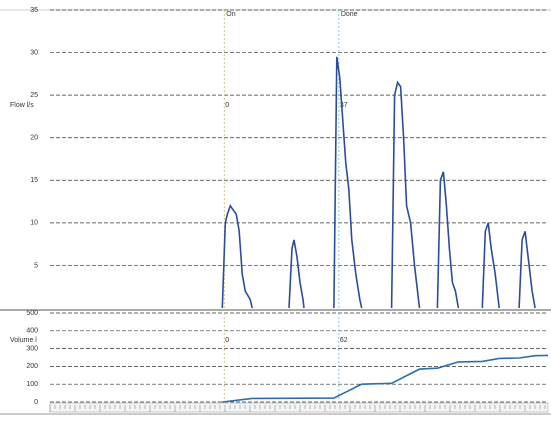 This screenshot has height=423, width=551. What do you see at coordinates (34, 223) in the screenshot?
I see `y-tick-label: 10` at bounding box center [34, 223].